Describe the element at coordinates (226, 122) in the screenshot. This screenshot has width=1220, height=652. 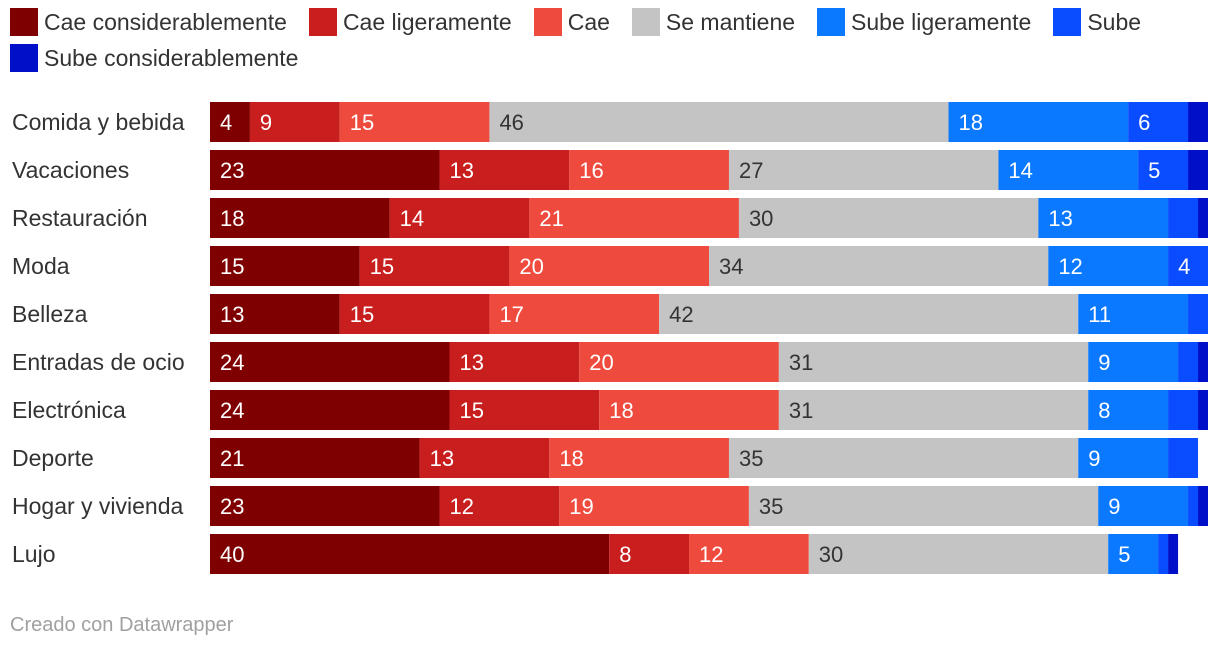
I see `data-label: 4` at that location.